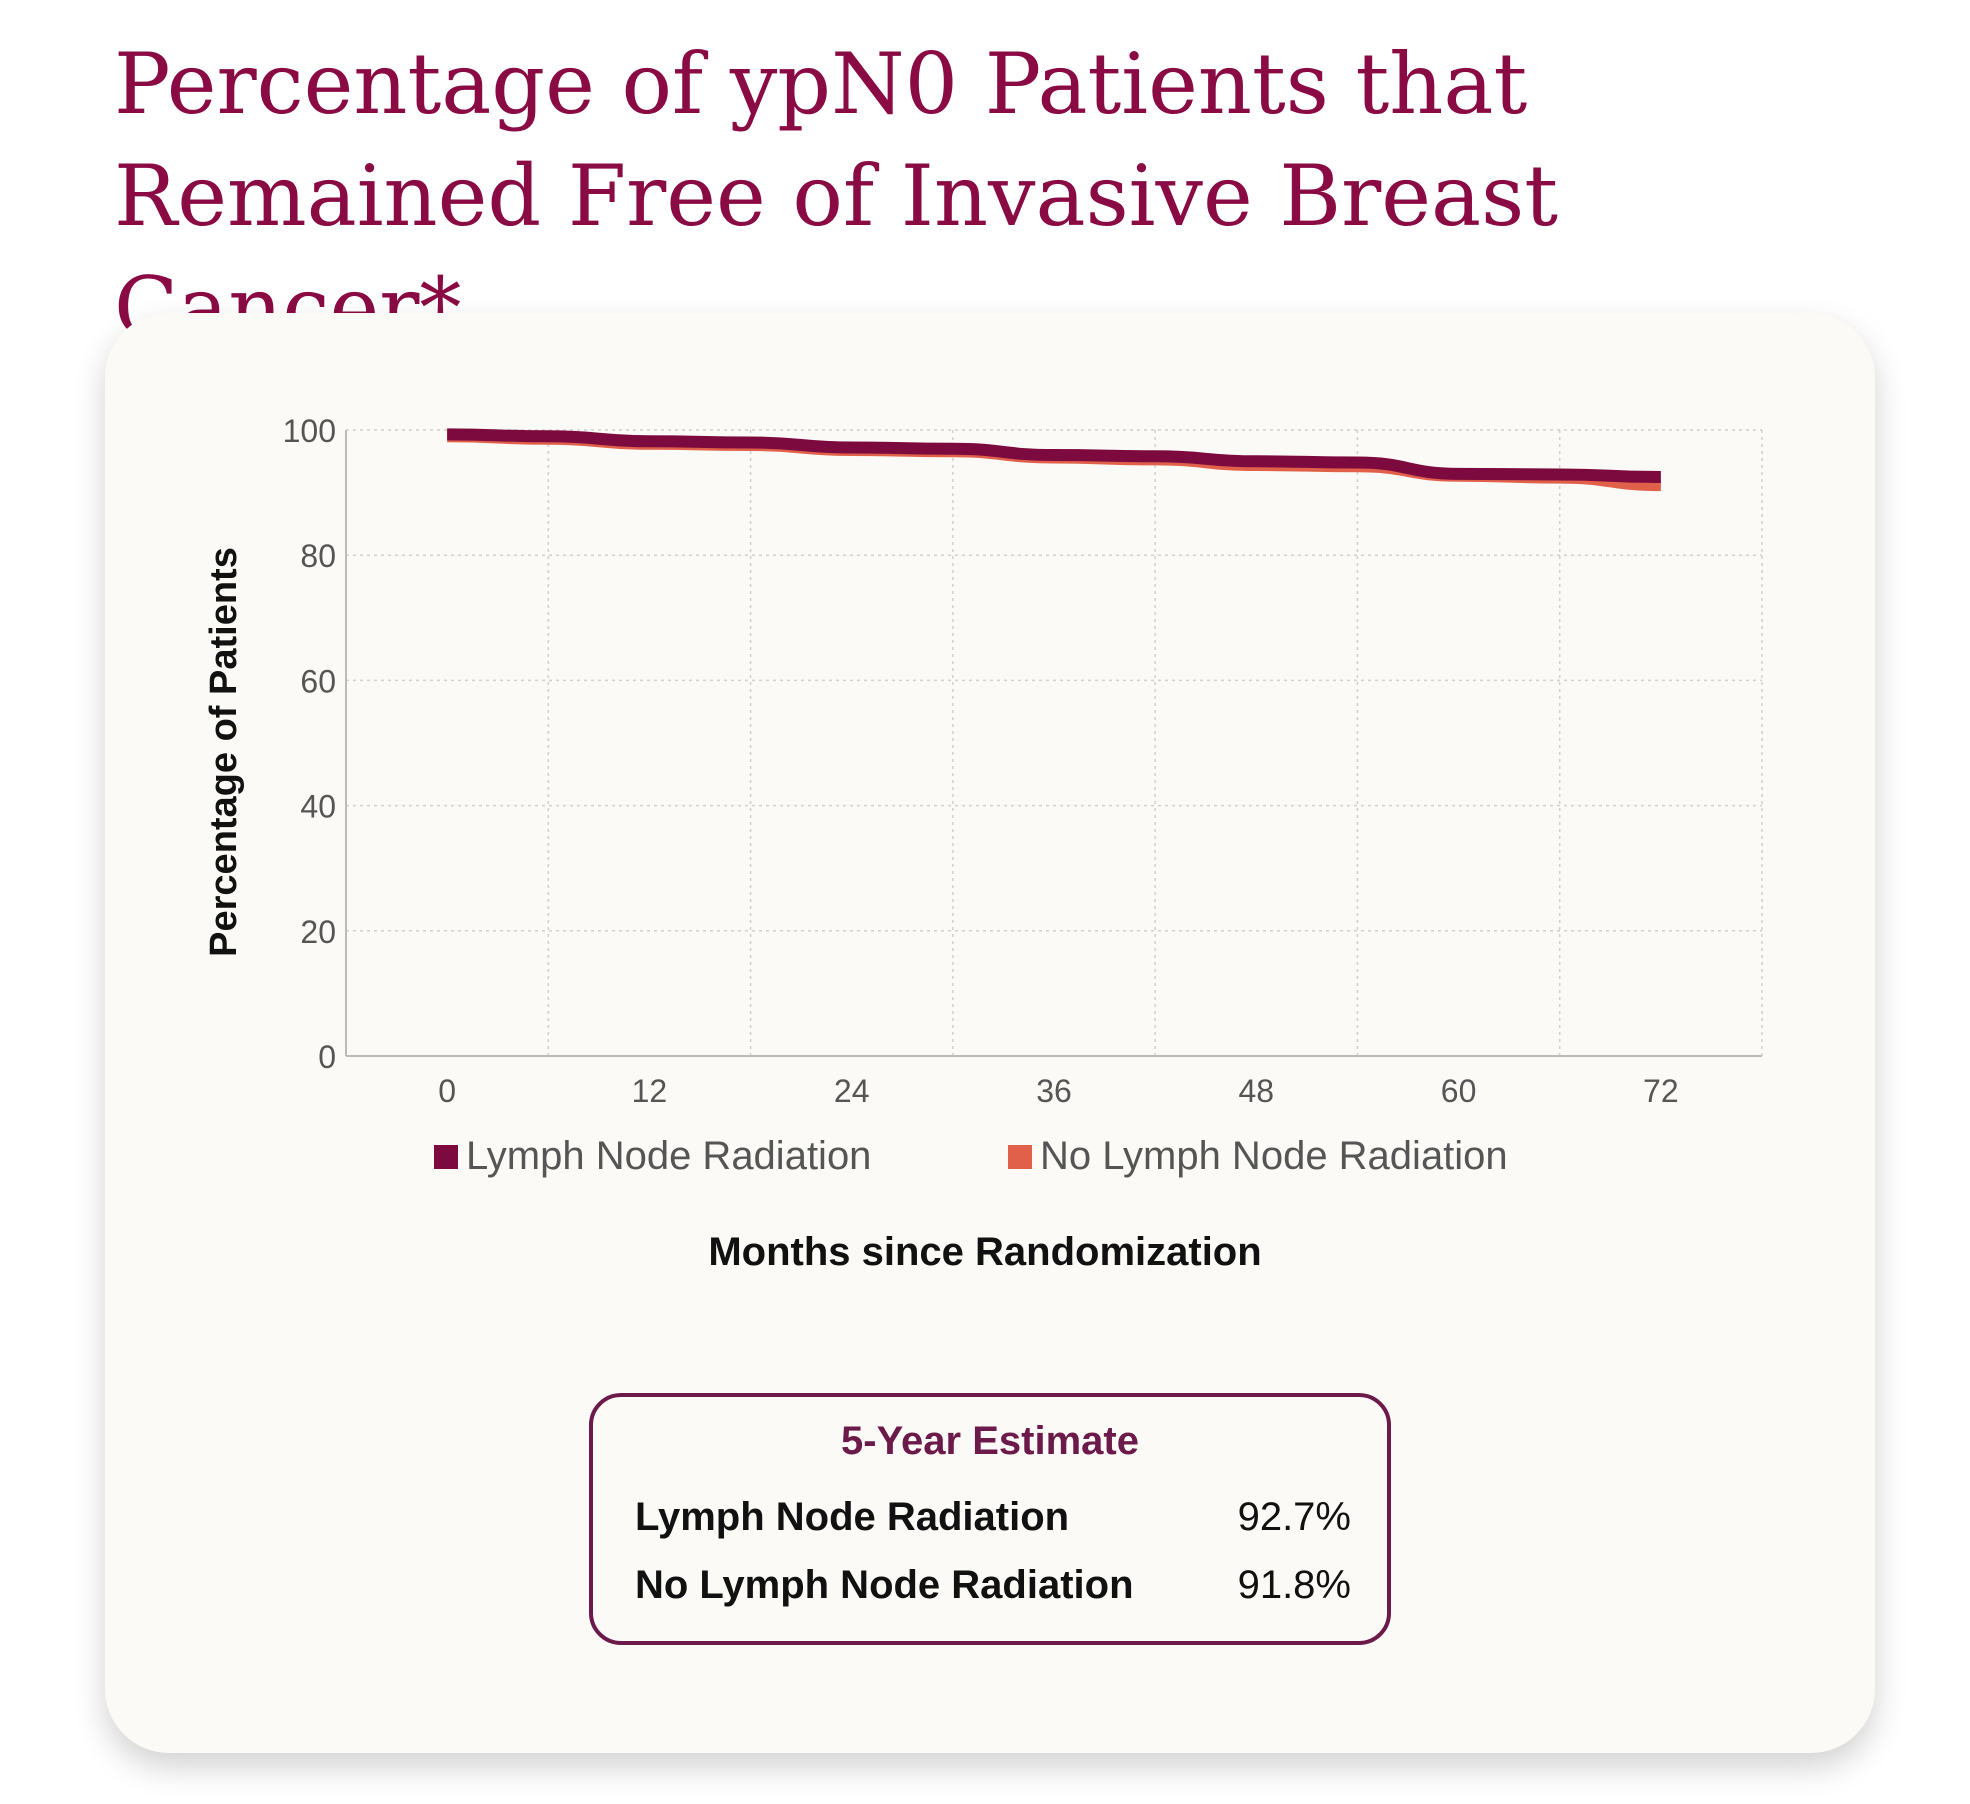 This screenshot has height=1804, width=1970. I want to click on x-axis-label: Months since Randomization, so click(985, 1252).